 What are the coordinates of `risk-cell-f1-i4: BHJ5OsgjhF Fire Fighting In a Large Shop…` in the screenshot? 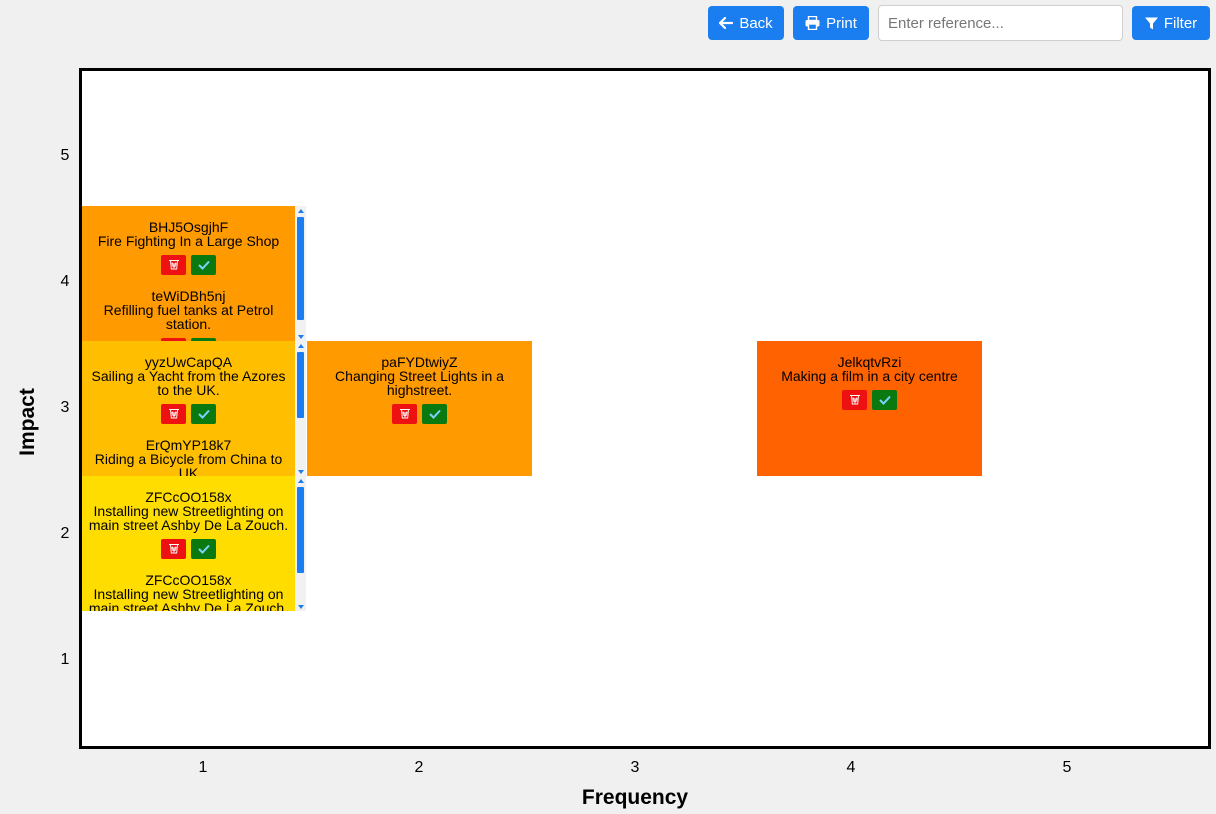 It's located at (194, 273).